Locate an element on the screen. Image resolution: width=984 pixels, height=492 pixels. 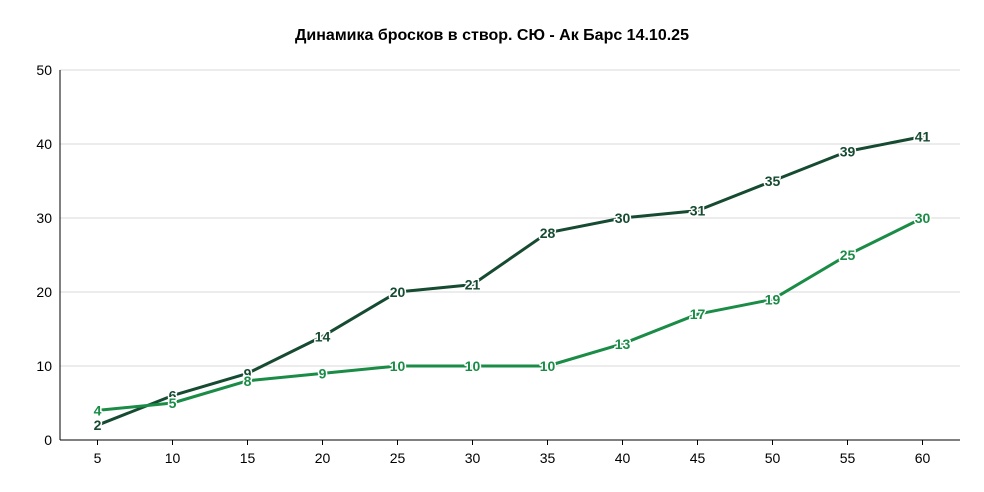
x-tick-label: 25 is located at coordinates (398, 458).